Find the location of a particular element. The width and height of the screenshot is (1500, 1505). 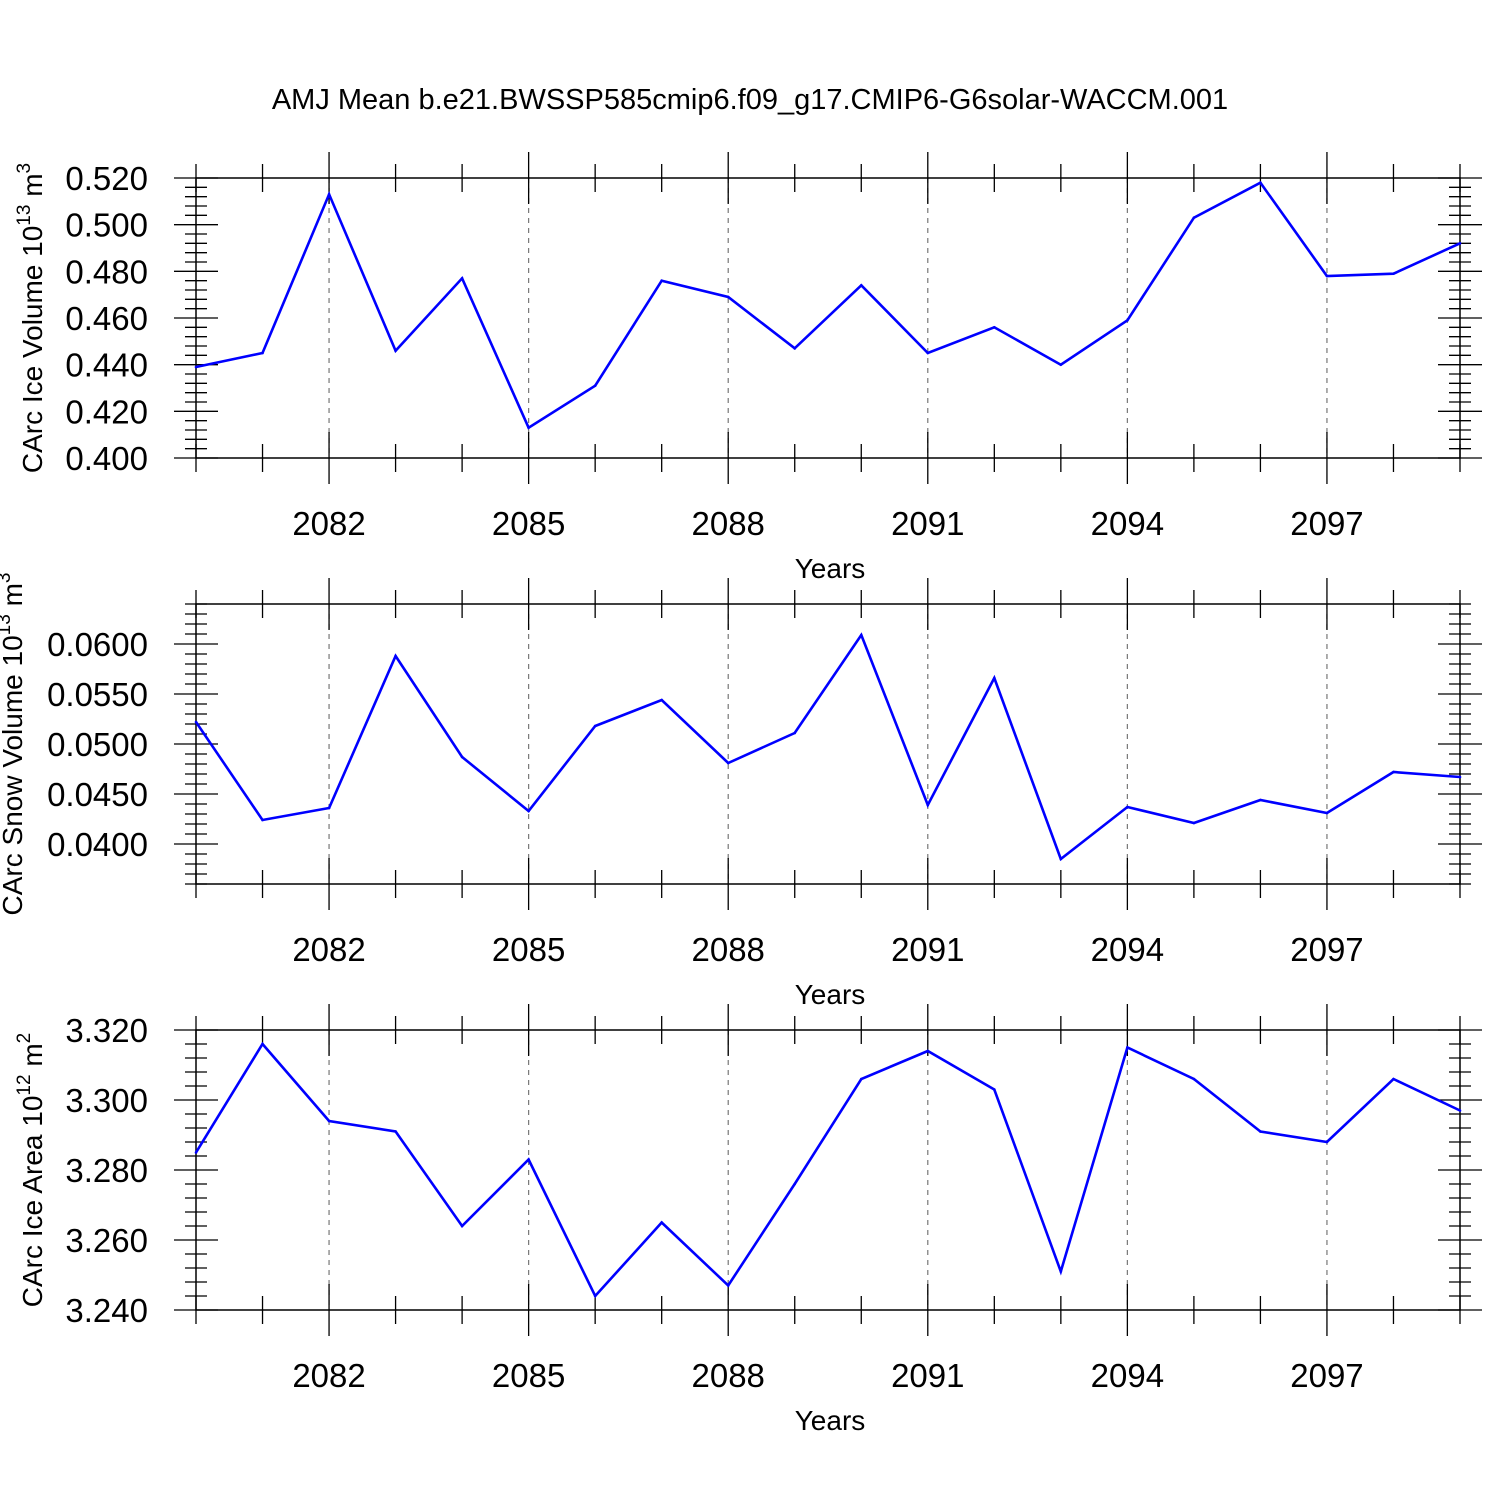

y-tick-label: 0.480 is located at coordinates (106, 271).